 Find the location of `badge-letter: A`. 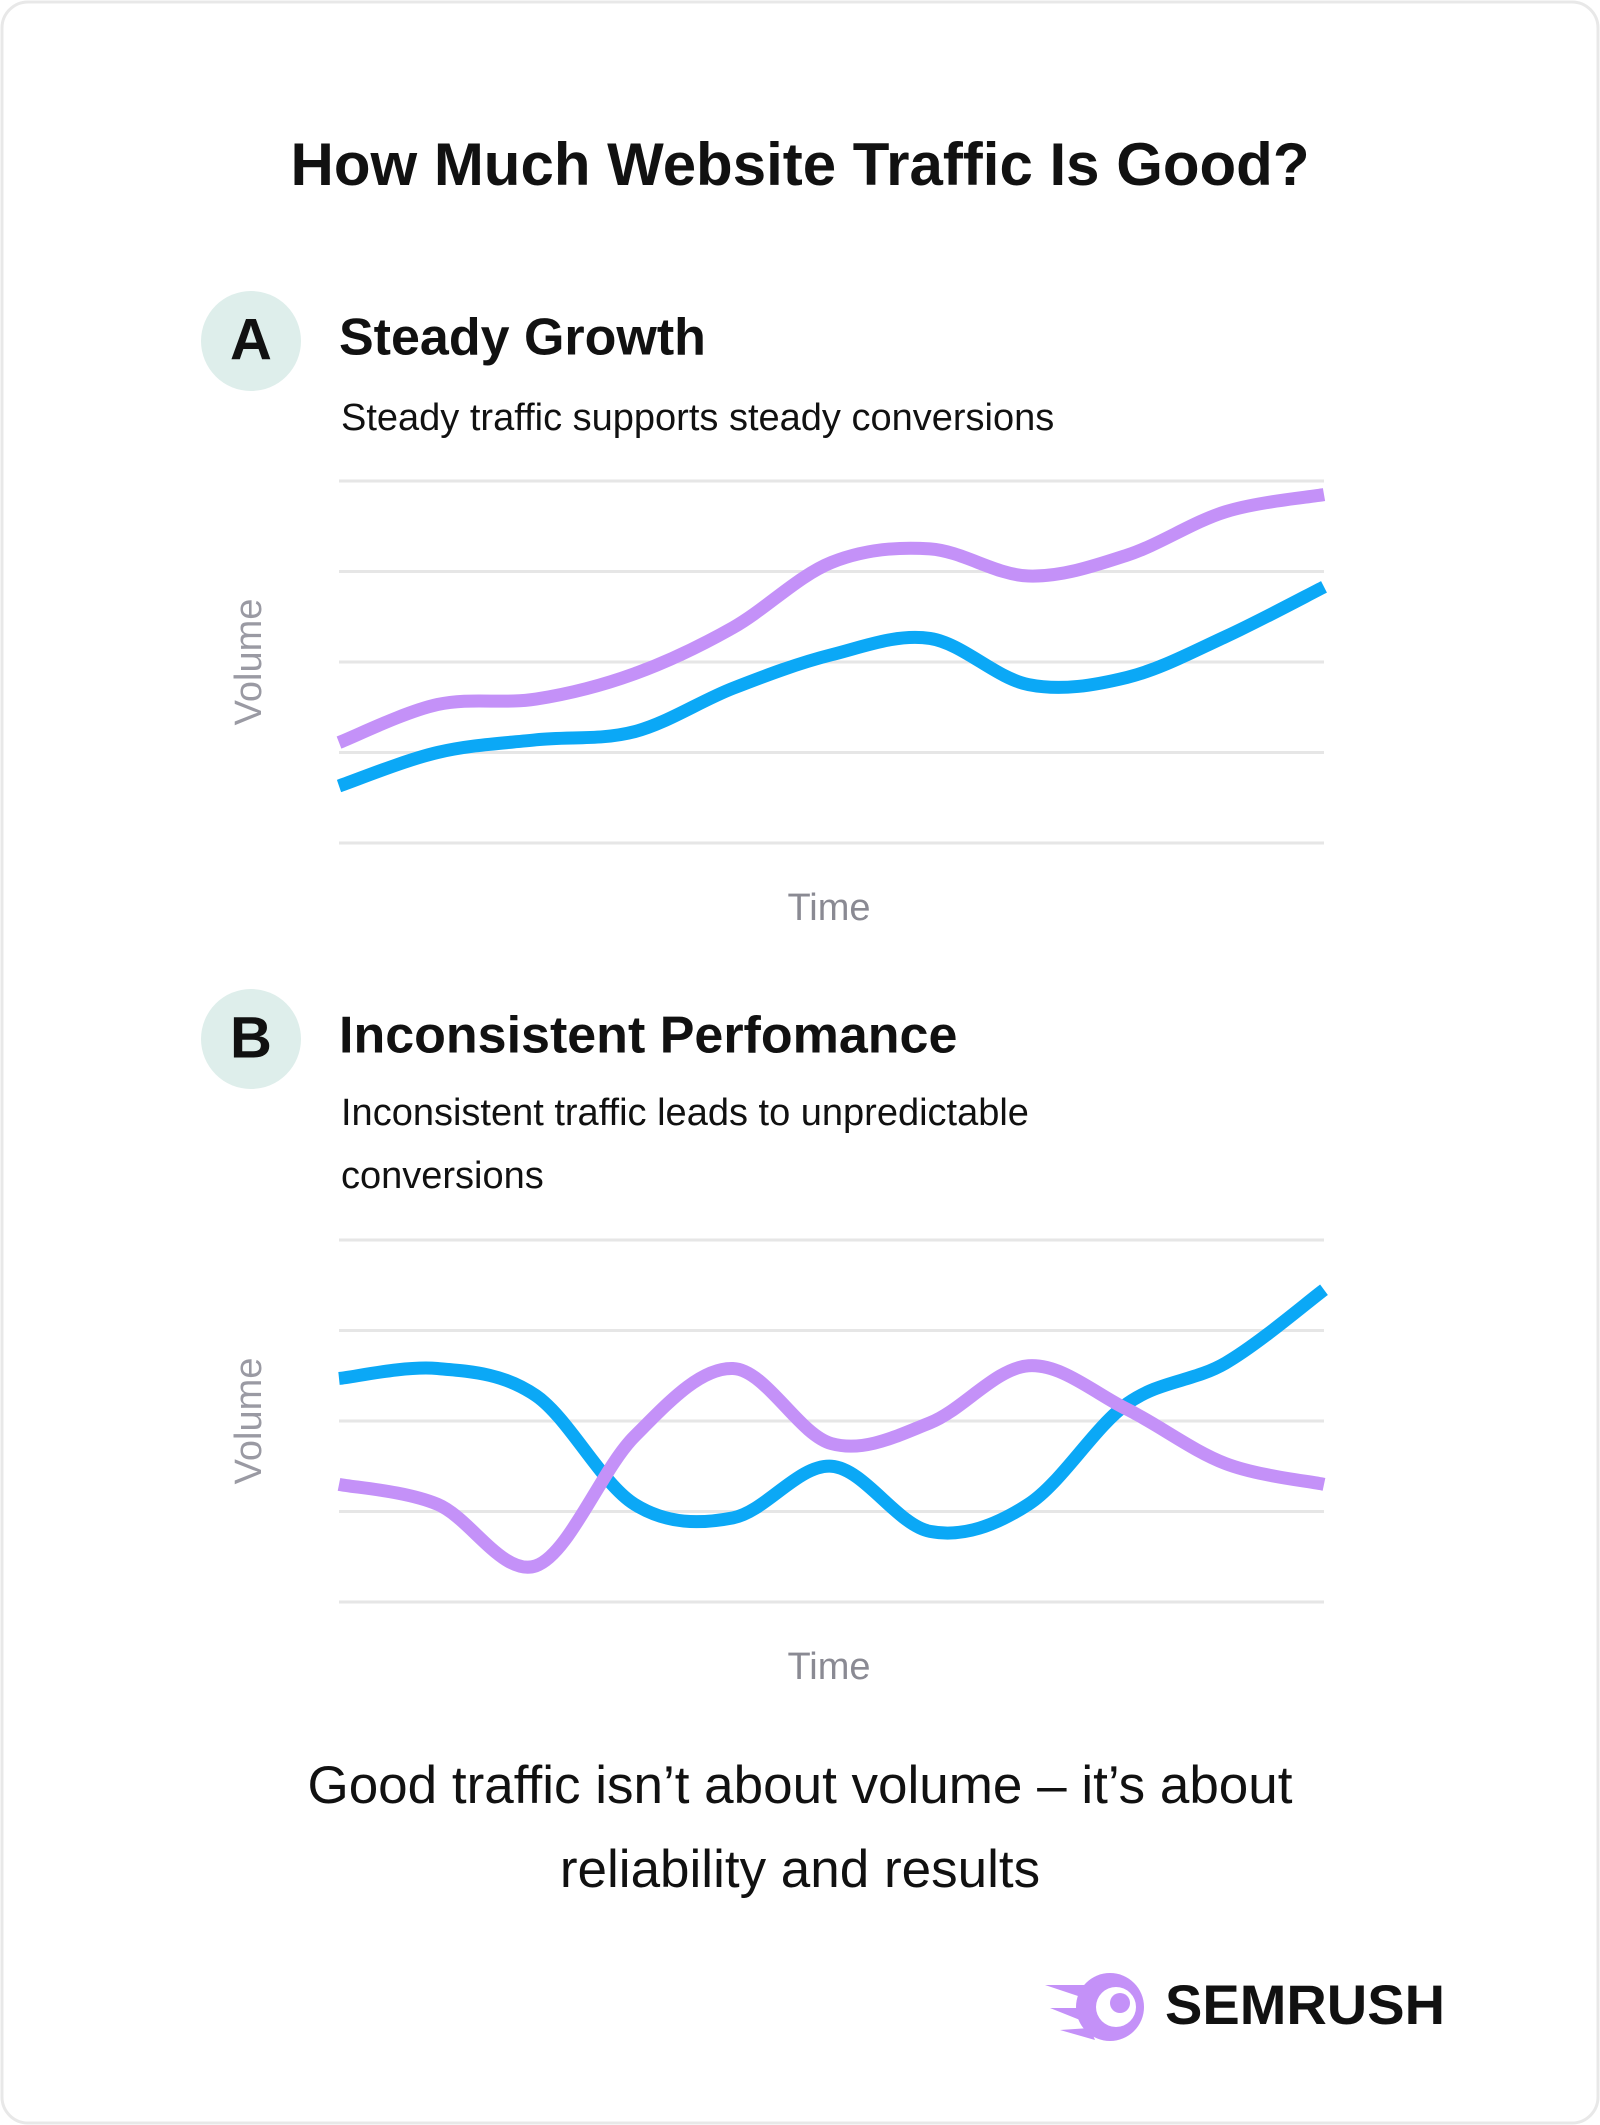

badge-letter: A is located at coordinates (251, 339).